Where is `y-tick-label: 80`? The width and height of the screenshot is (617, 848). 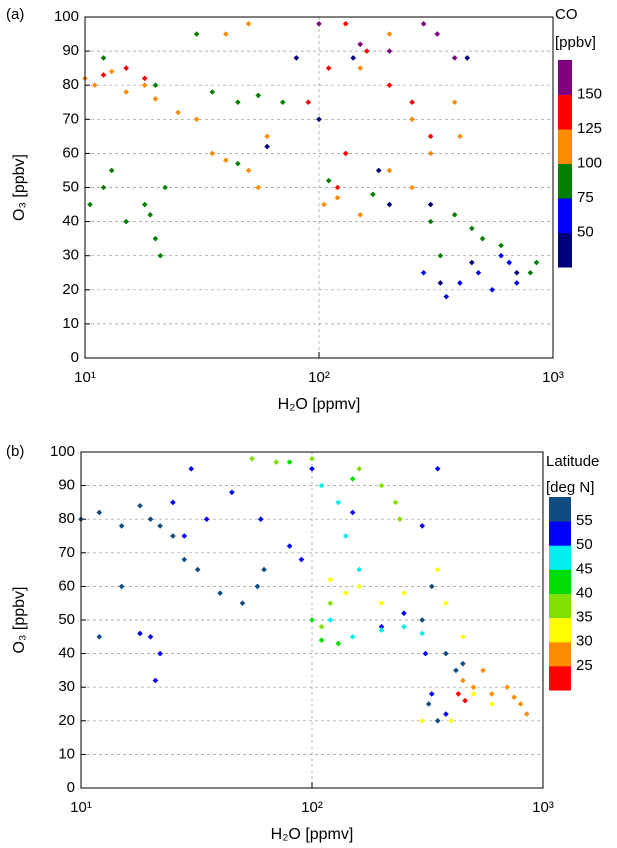
y-tick-label: 80 is located at coordinates (66, 518).